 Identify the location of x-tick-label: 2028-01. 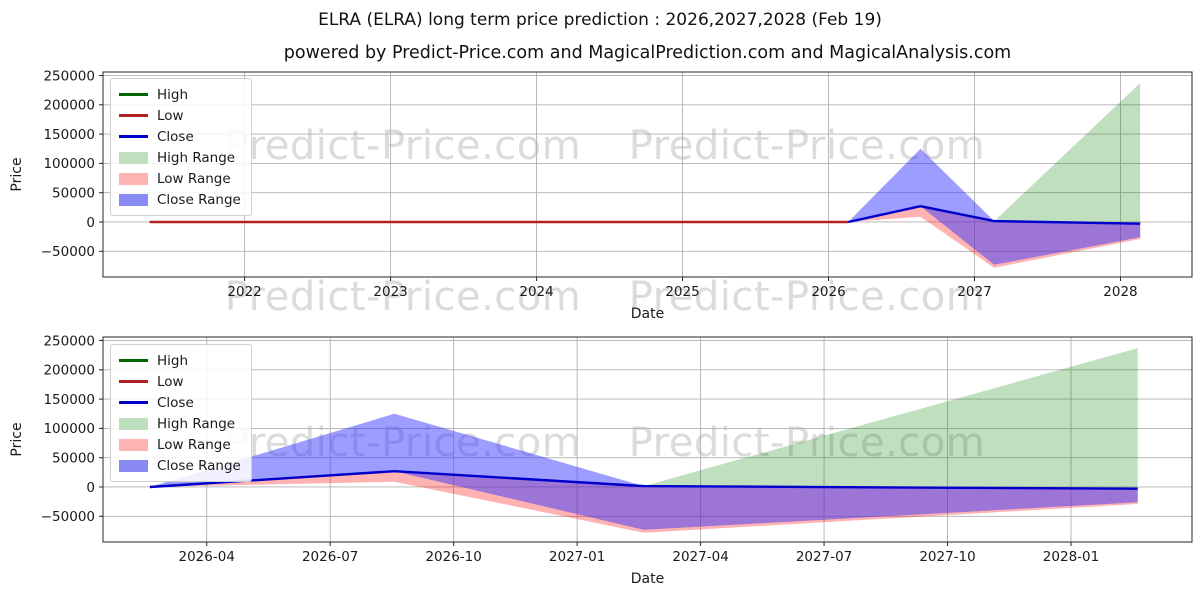
(1071, 557).